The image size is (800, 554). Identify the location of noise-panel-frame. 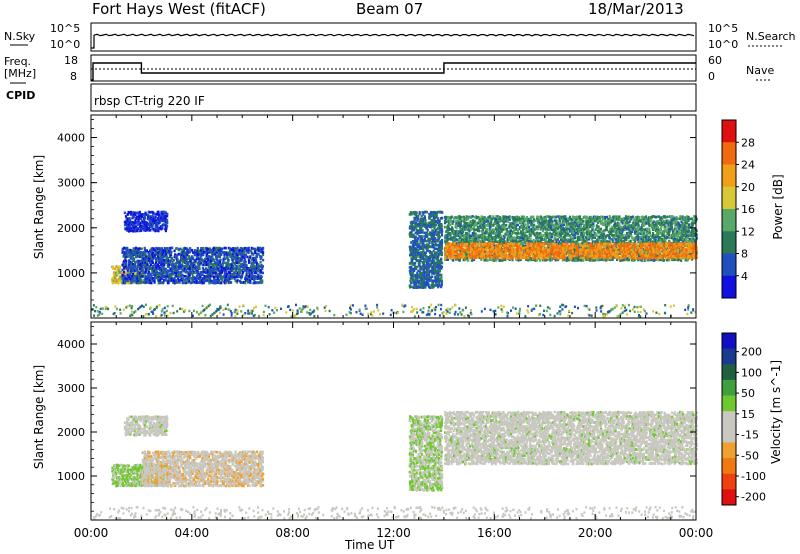
(393, 37).